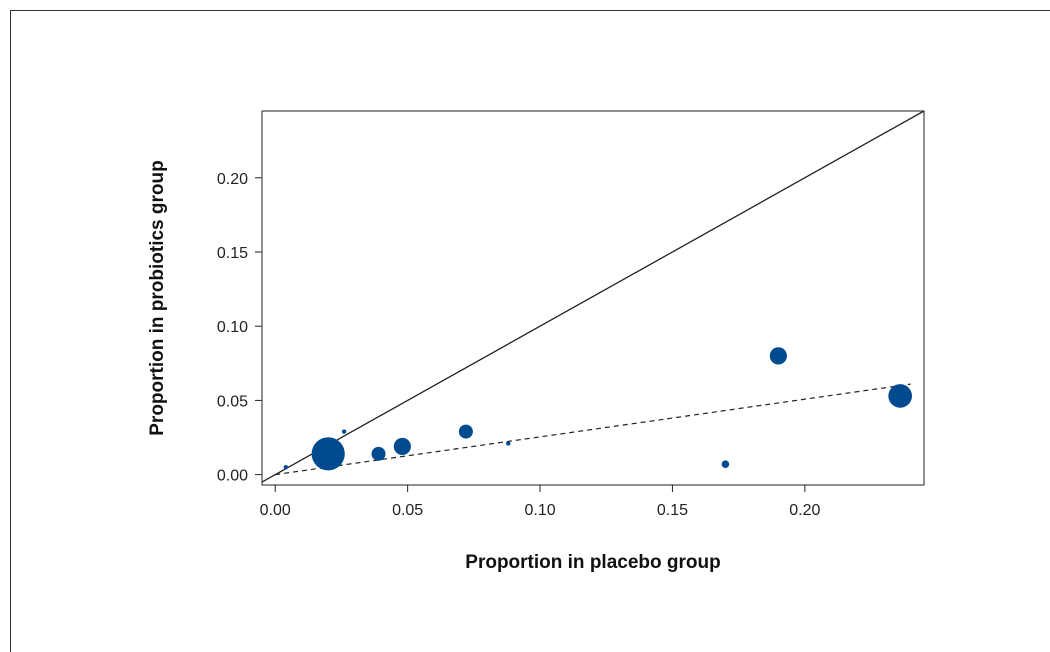 This screenshot has height=652, width=1050. I want to click on y-tick-label: 0.05, so click(232, 401).